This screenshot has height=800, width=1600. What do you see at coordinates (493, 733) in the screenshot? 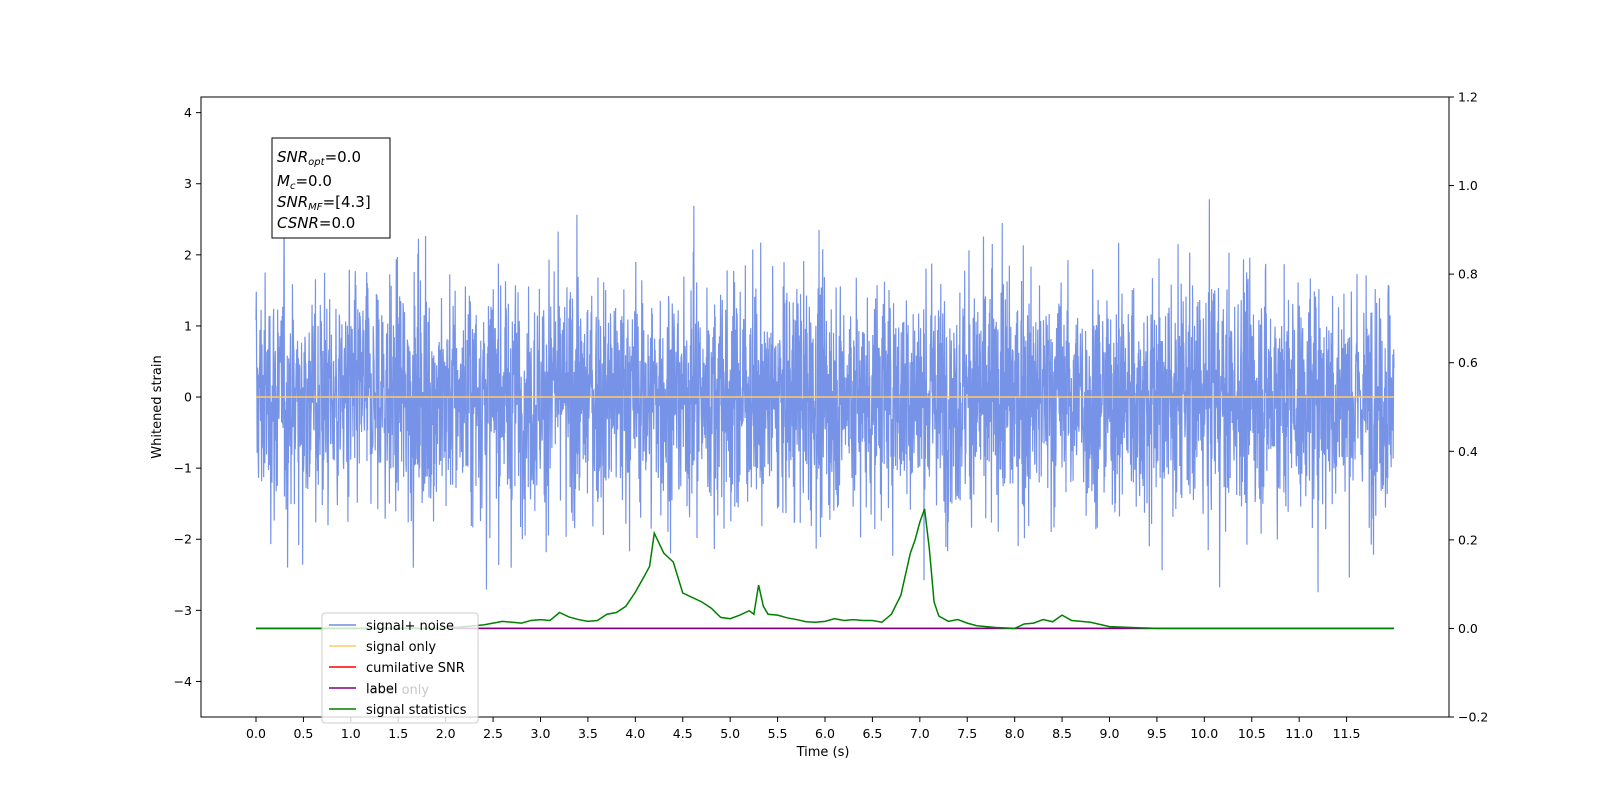
I see `x-tick-label: 2.5` at bounding box center [493, 733].